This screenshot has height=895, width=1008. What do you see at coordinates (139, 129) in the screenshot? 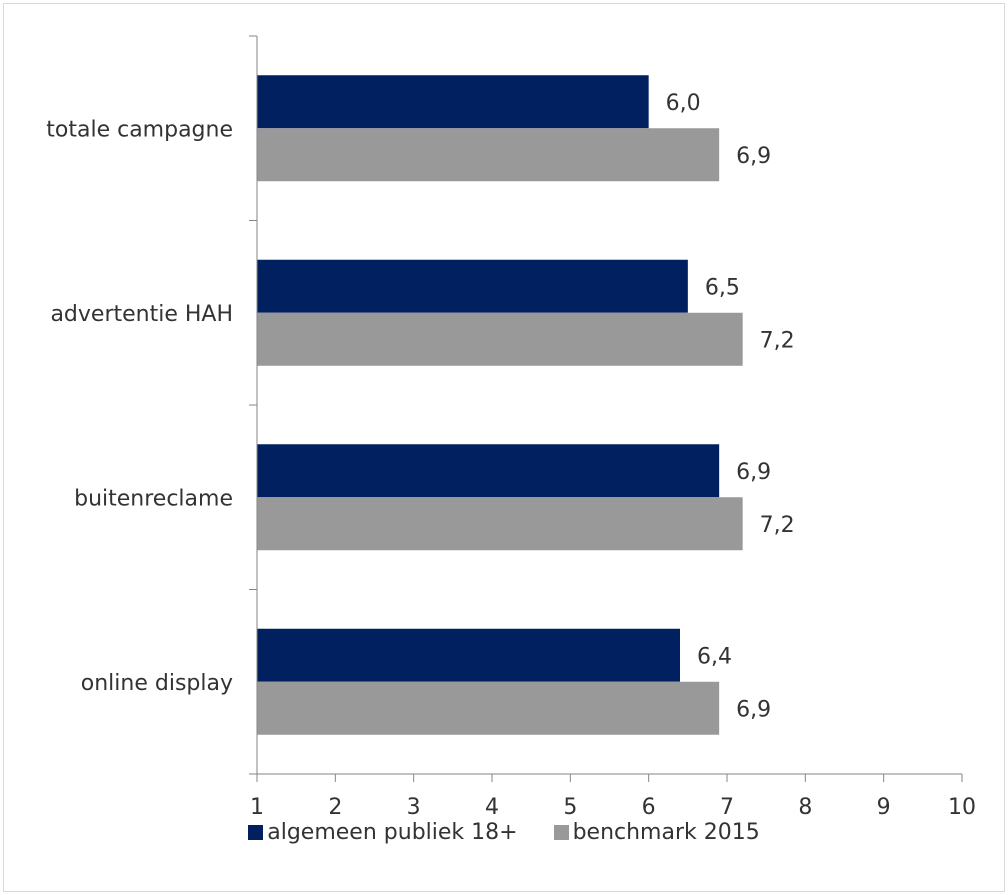
I see `category-label-0: totale campagne` at bounding box center [139, 129].